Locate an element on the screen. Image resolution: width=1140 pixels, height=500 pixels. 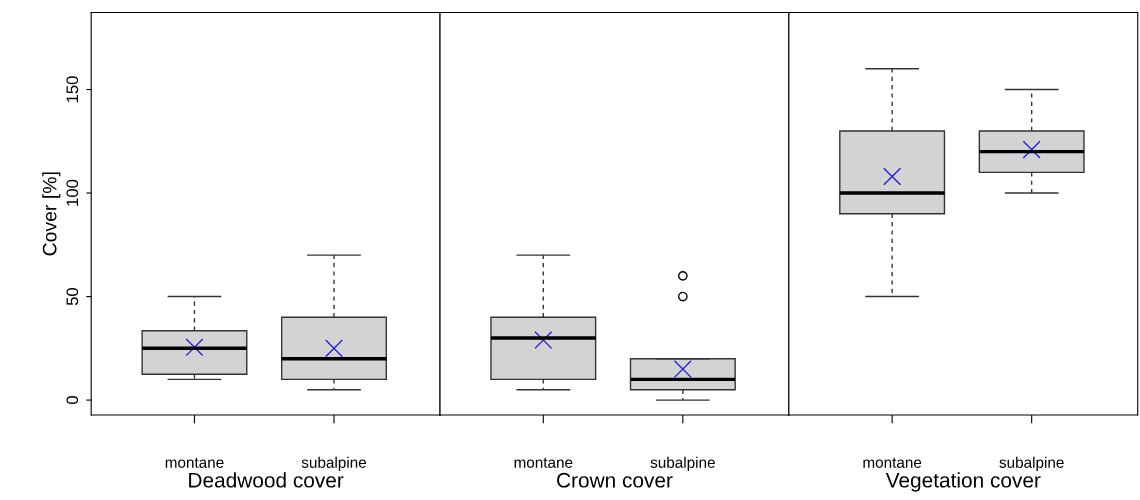
y-tick-label: 50 is located at coordinates (72, 296).